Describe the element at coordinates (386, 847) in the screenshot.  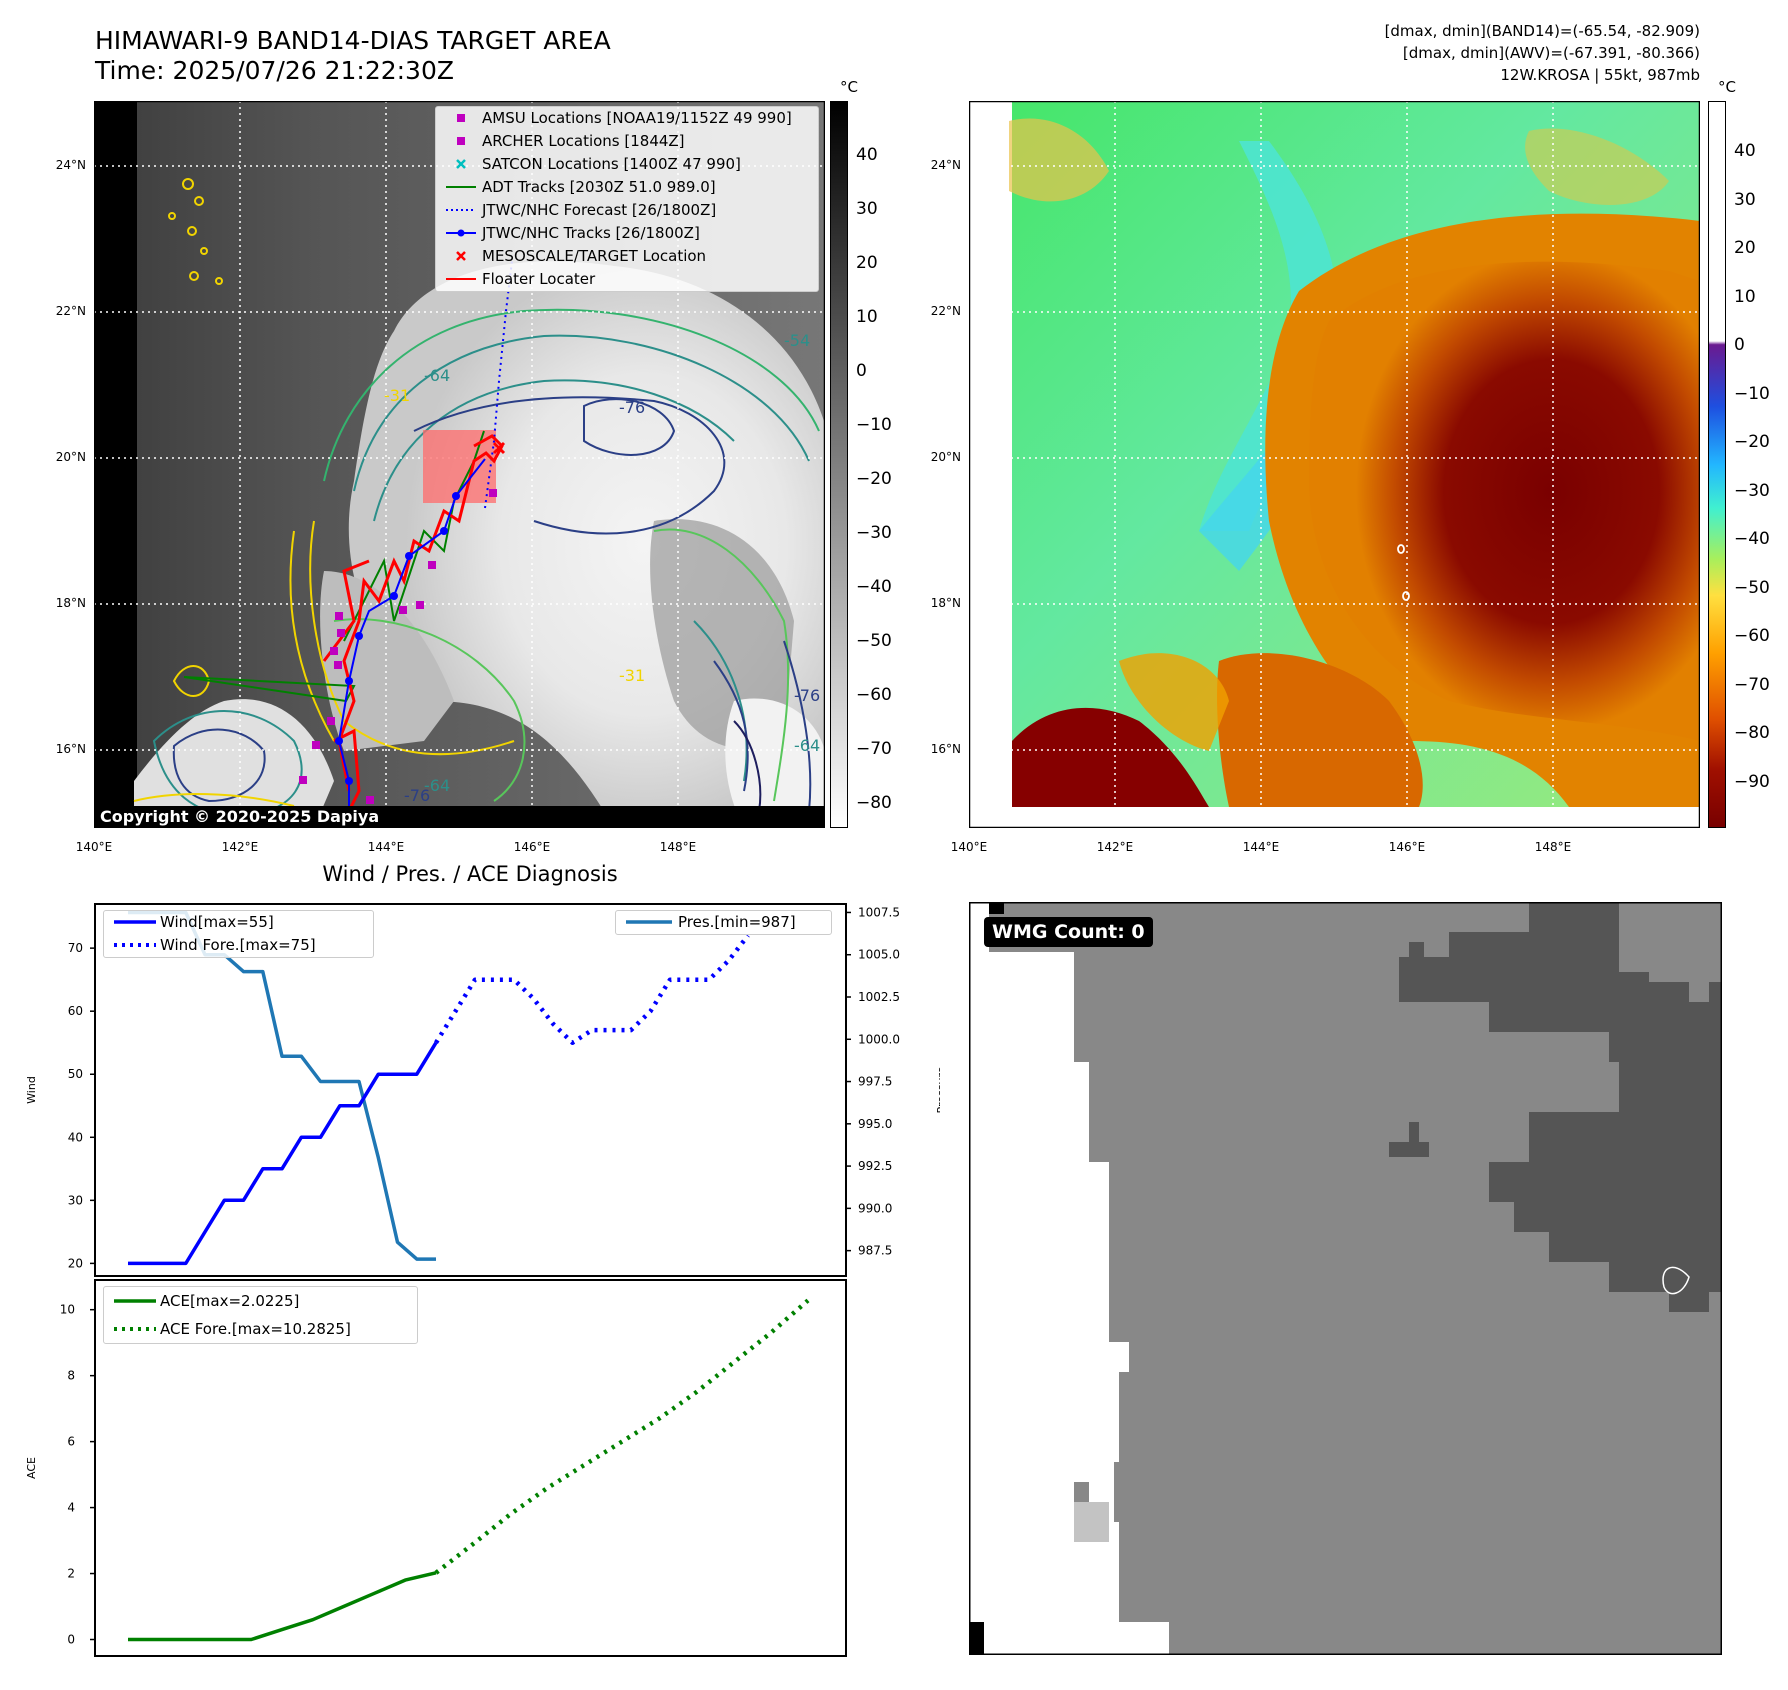
I see `lon-tick-label: 144°E` at that location.